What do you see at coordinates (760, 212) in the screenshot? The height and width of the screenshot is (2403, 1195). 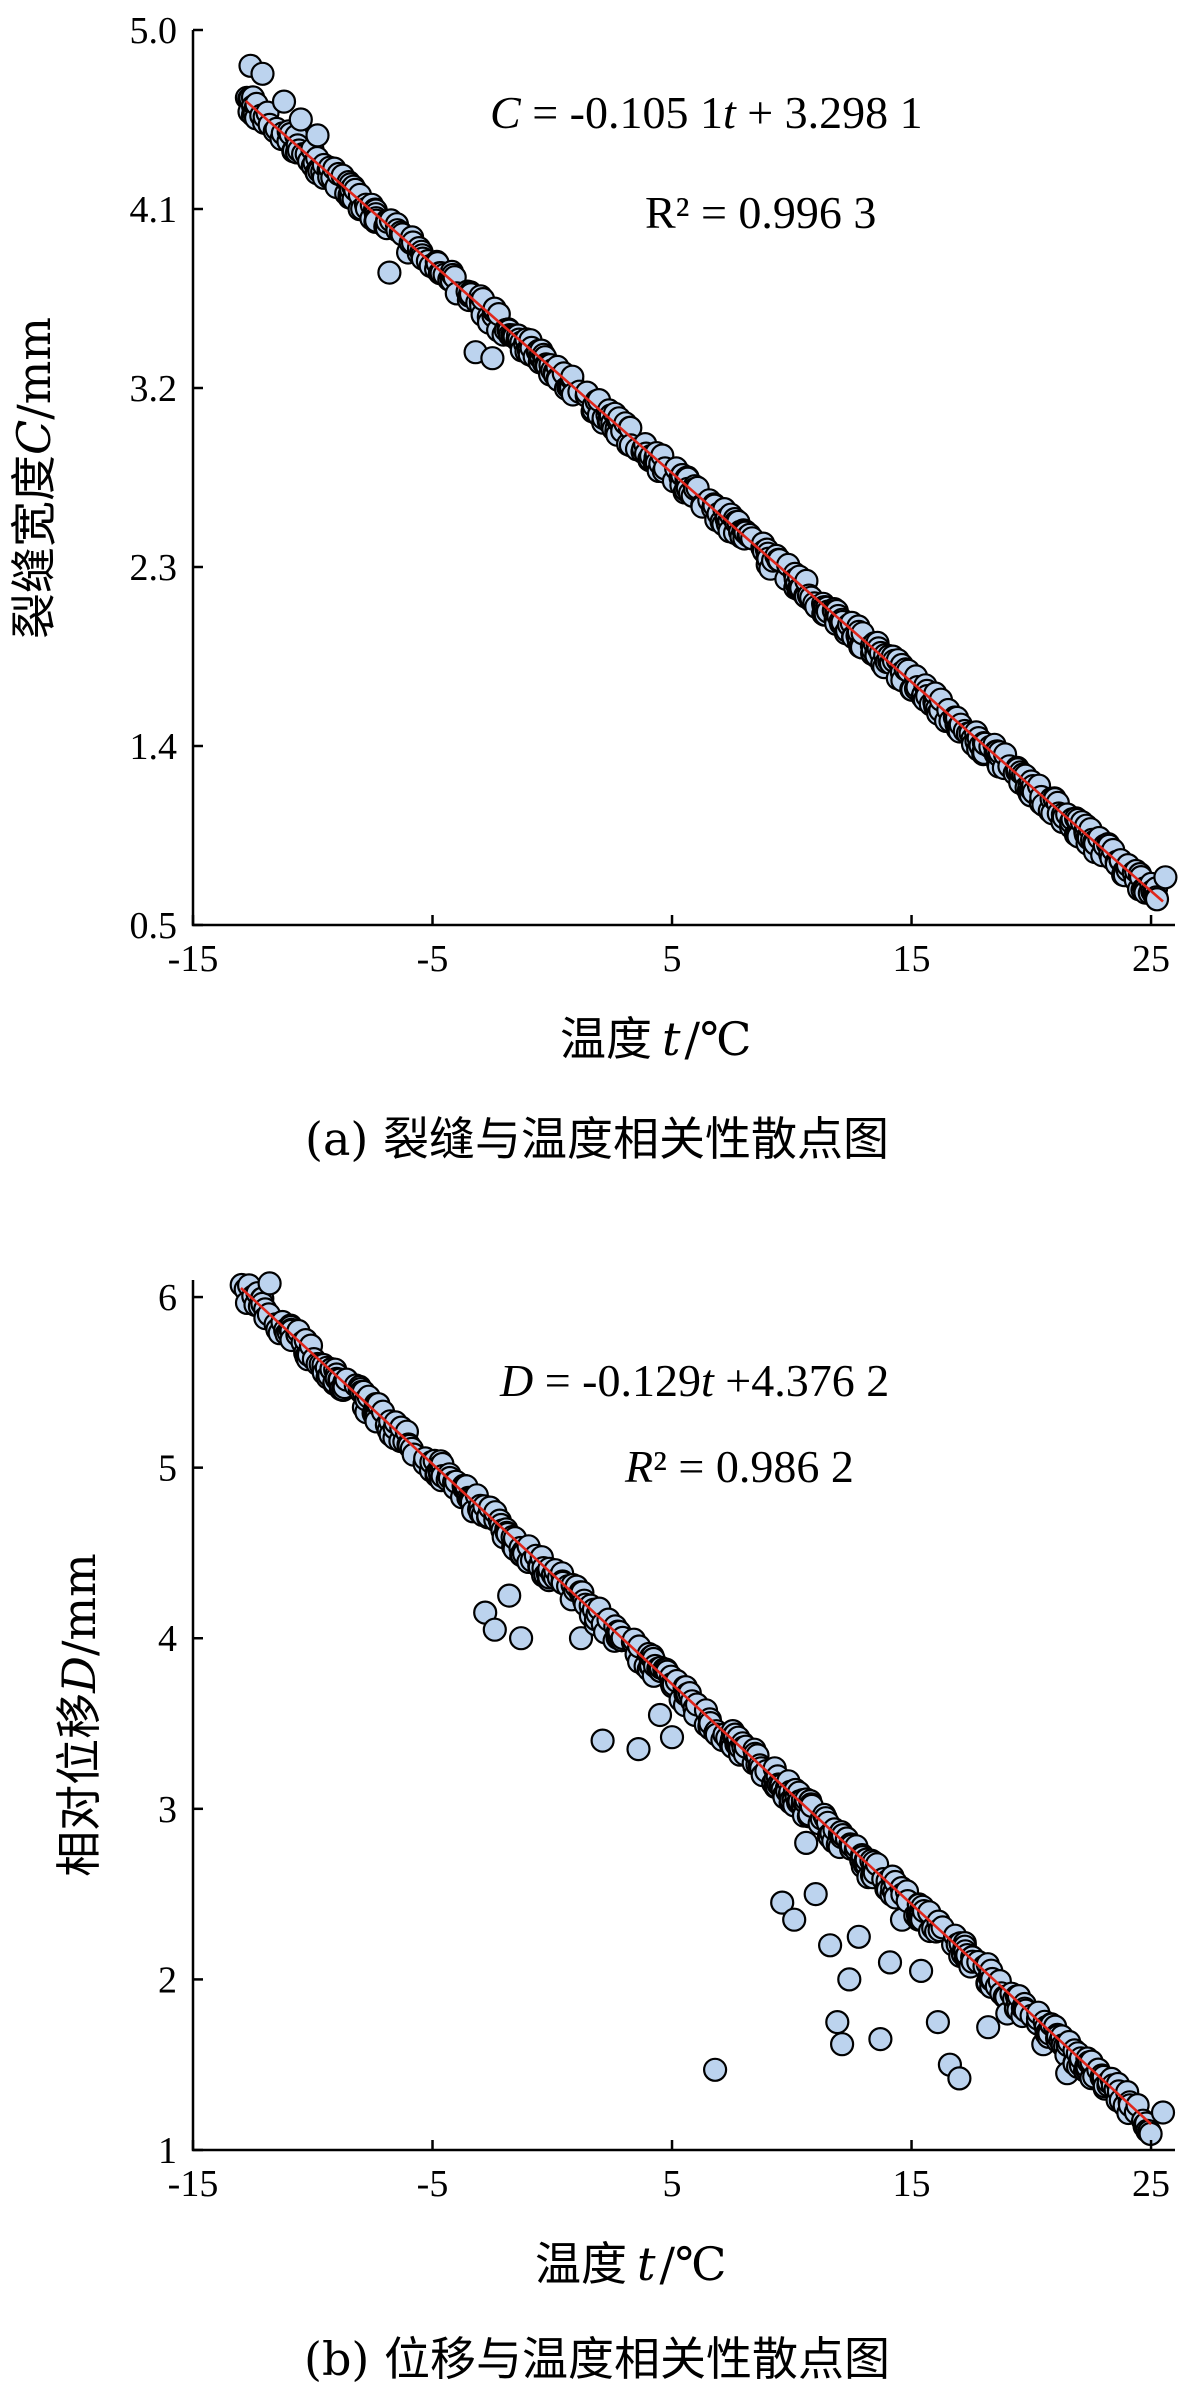 I see `panel-a-r2: R² = 0.996 3` at bounding box center [760, 212].